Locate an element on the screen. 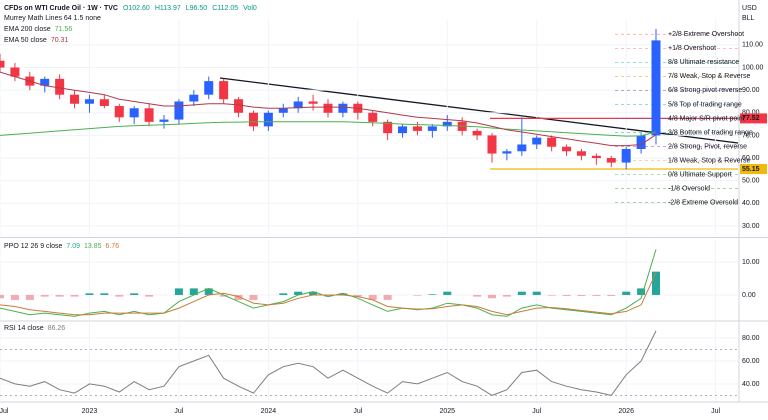 This screenshot has height=420, width=768. indicator-line is located at coordinates (328, 363).